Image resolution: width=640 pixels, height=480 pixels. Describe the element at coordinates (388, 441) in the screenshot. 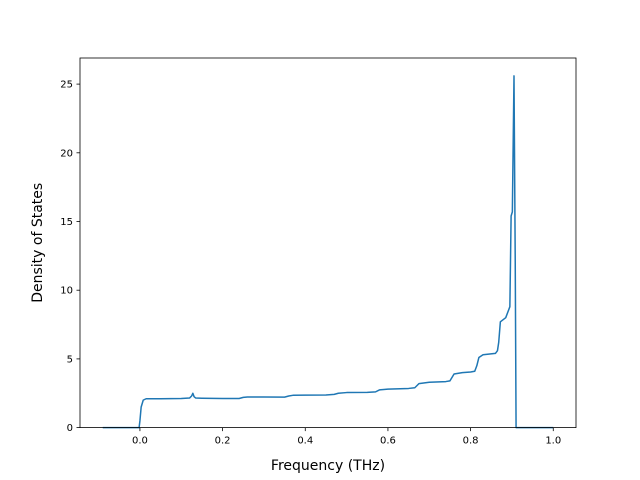

I see `x-tick-label: 0.6` at that location.